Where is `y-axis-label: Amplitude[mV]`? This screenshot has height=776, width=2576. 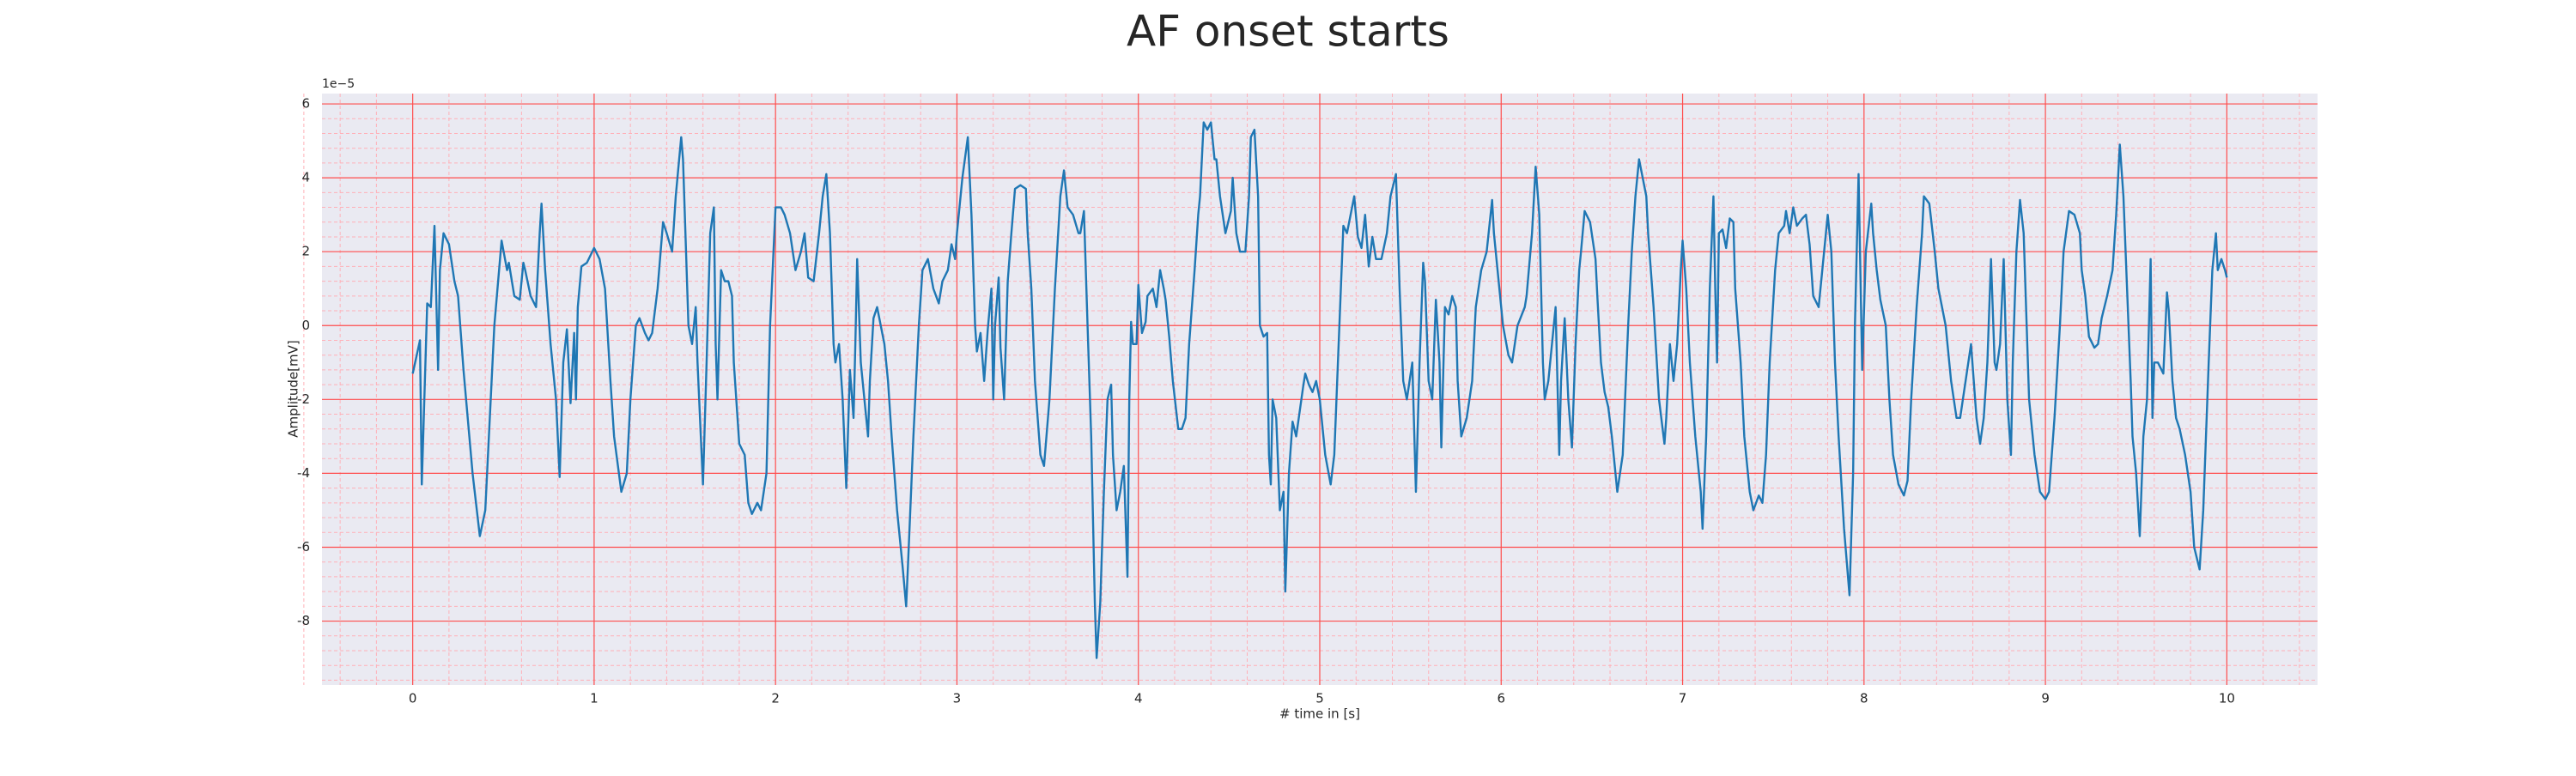
y-axis-label: Amplitude[mV] is located at coordinates (293, 388).